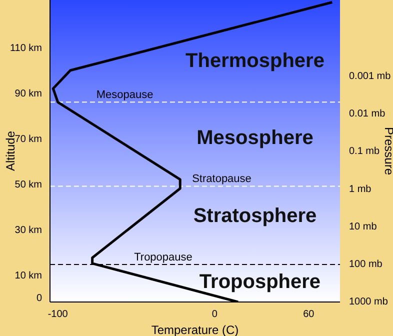  I want to click on y-tick-label: 30 km, so click(28, 230).